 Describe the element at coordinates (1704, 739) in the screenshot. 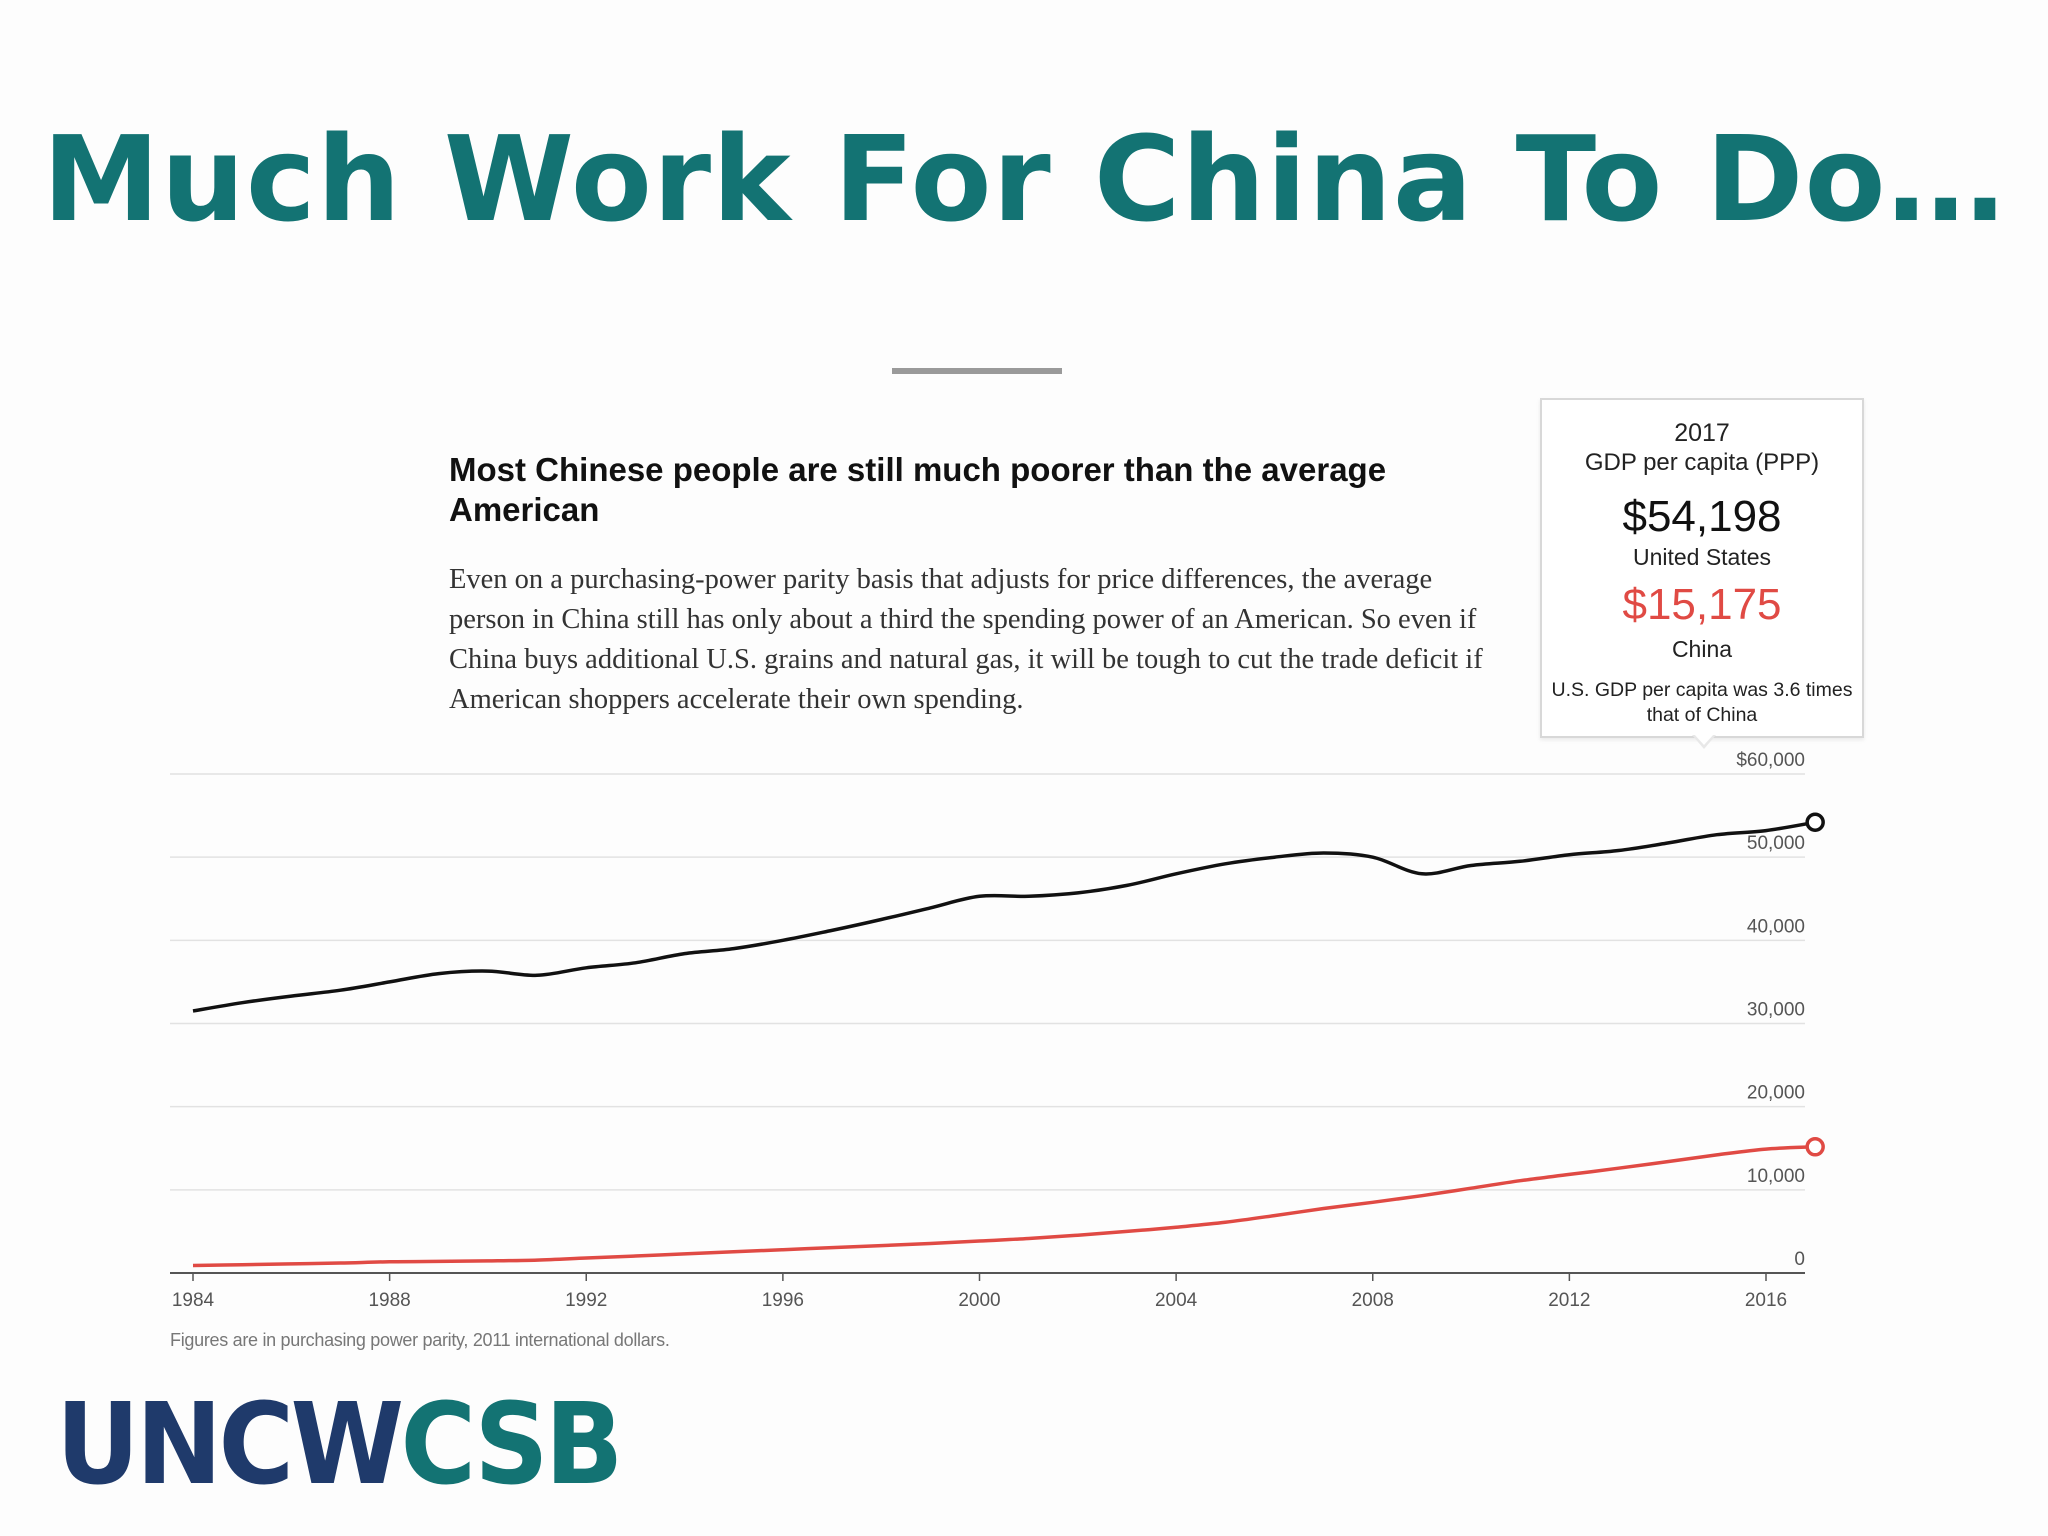

I see `tooltip-pointer-fill` at that location.